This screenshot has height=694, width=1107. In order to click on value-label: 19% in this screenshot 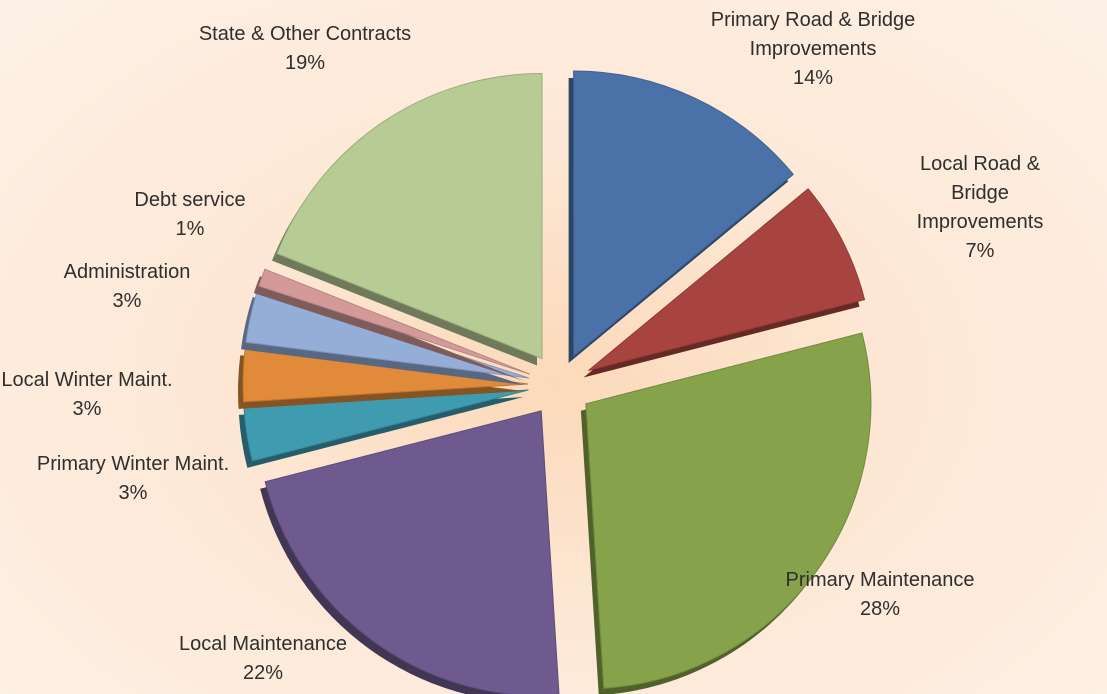, I will do `click(305, 63)`.